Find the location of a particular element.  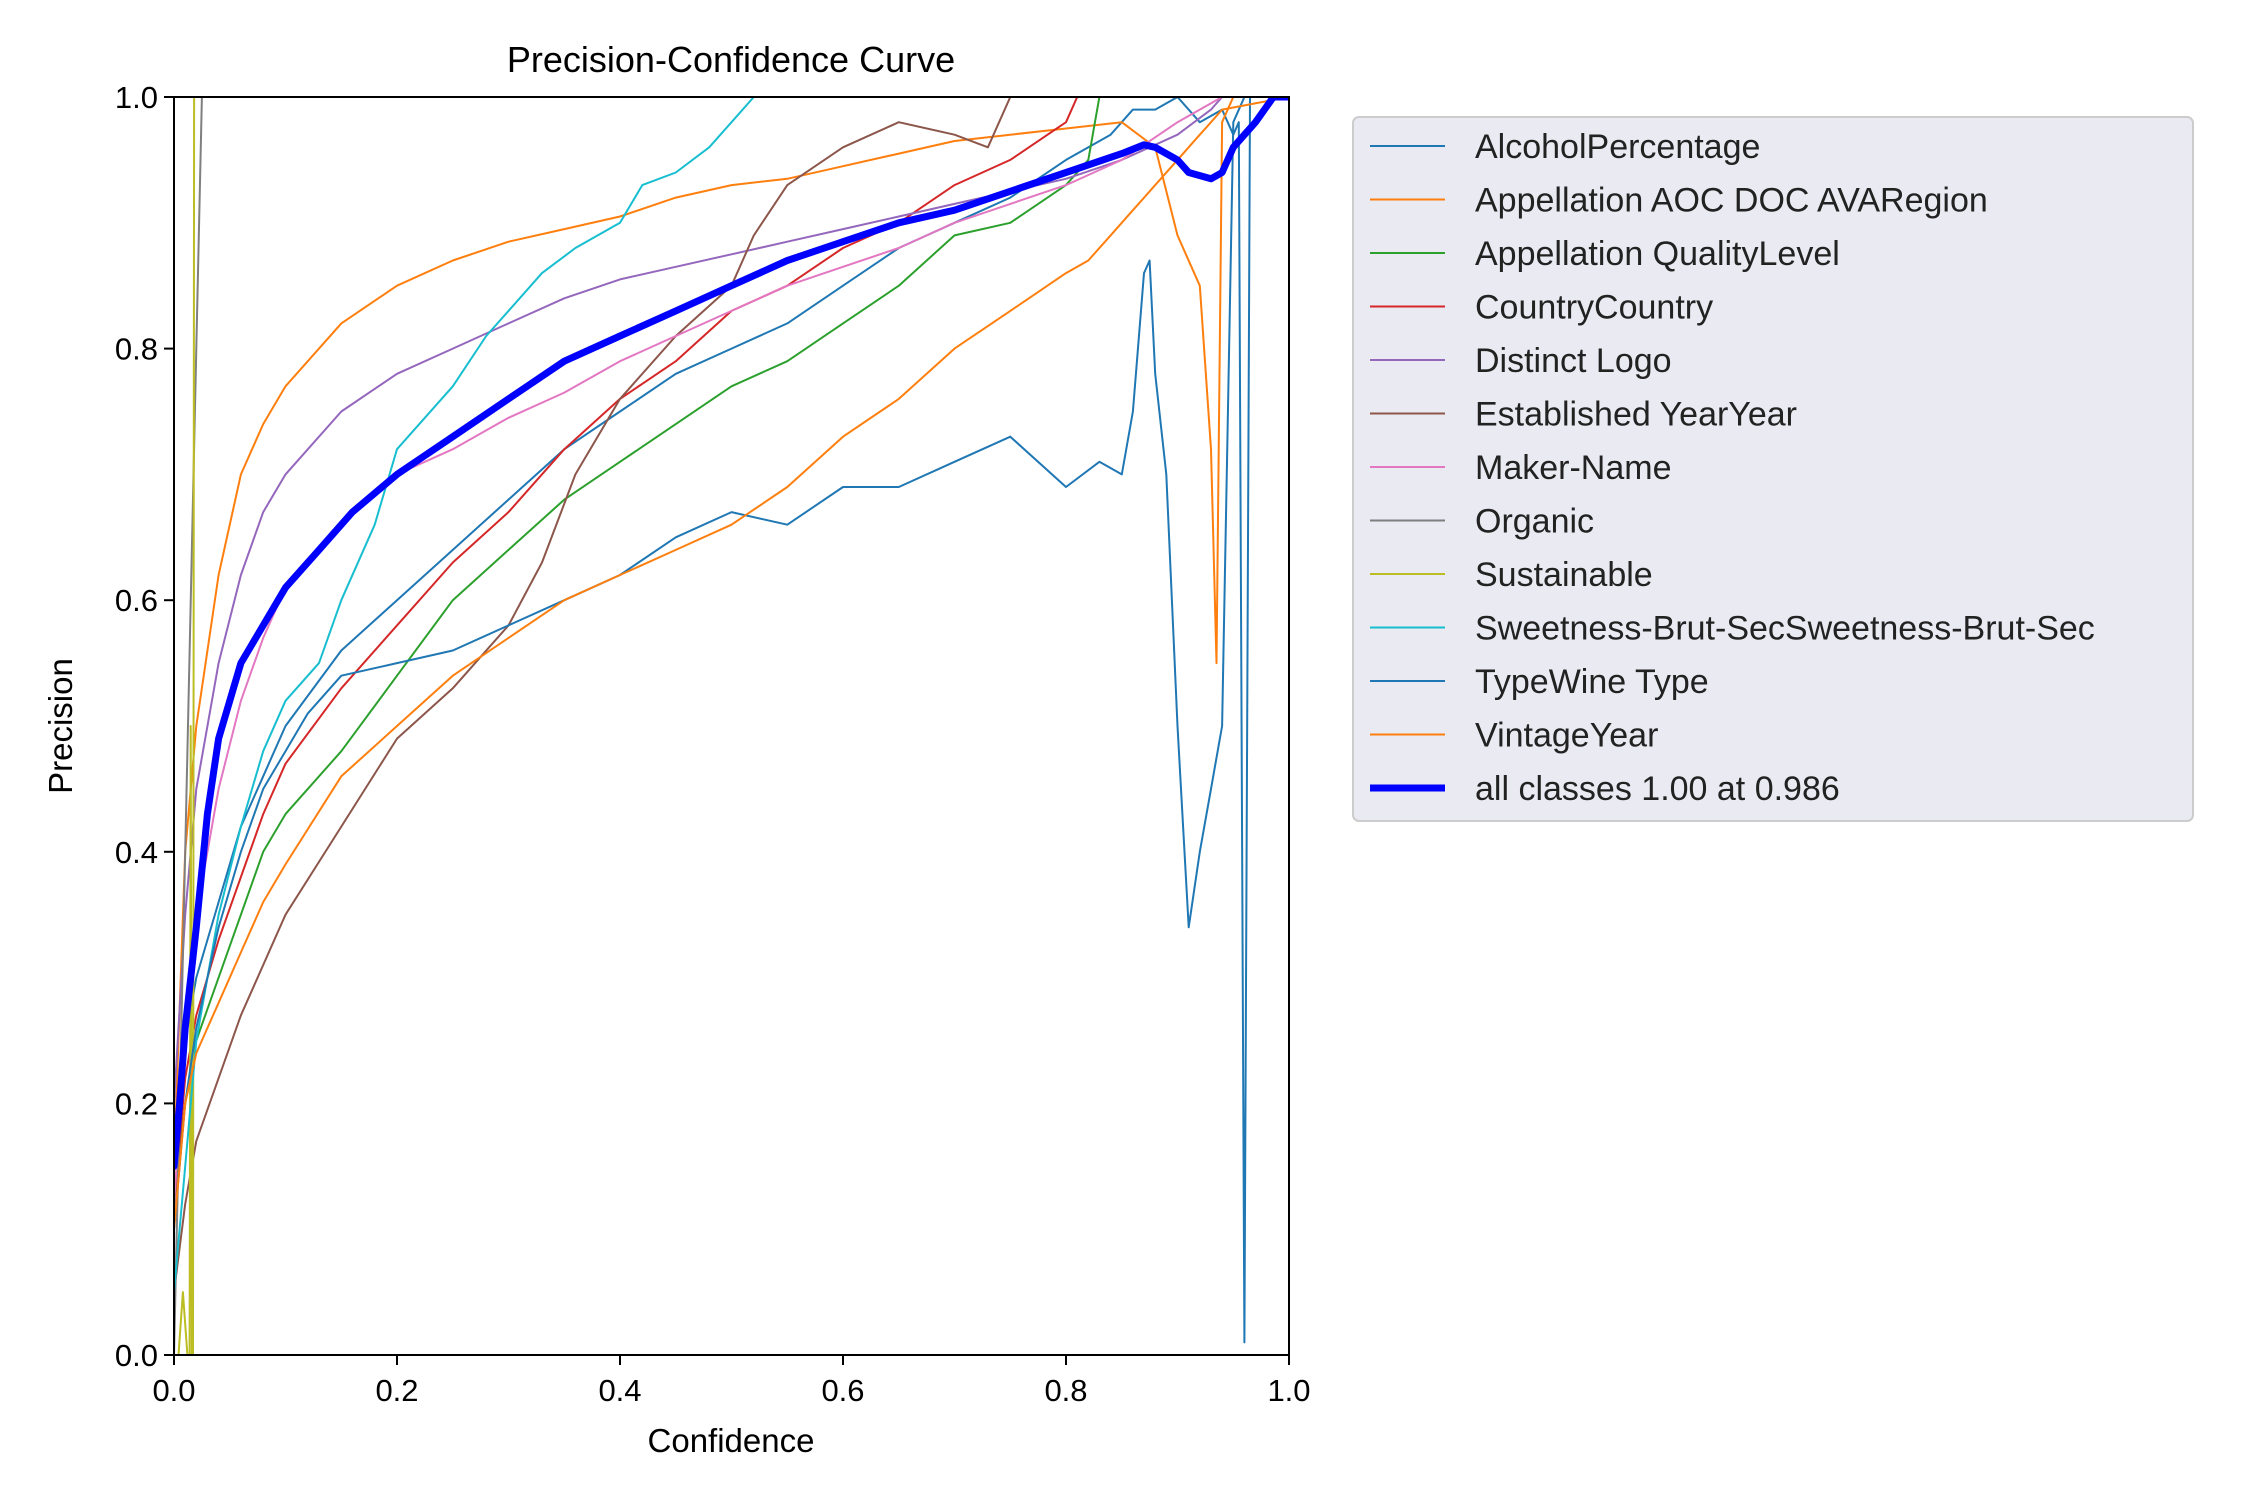

legend-label: Appellation QualityLevel is located at coordinates (1657, 254).